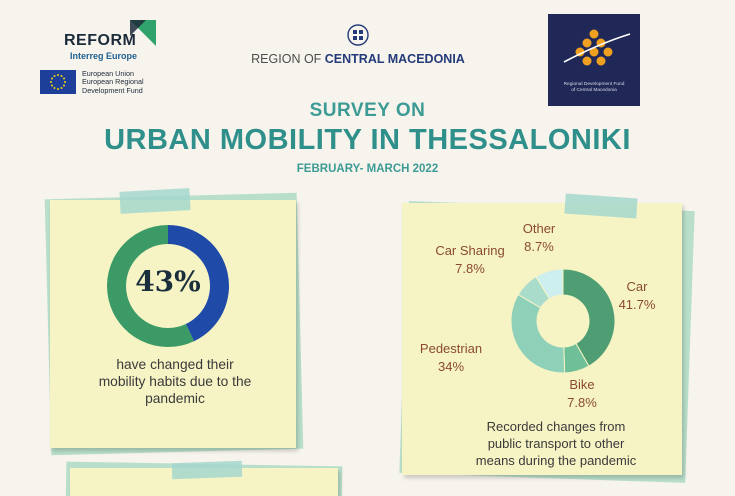 The width and height of the screenshot is (735, 496). I want to click on label-bike-name: Bike, so click(582, 384).